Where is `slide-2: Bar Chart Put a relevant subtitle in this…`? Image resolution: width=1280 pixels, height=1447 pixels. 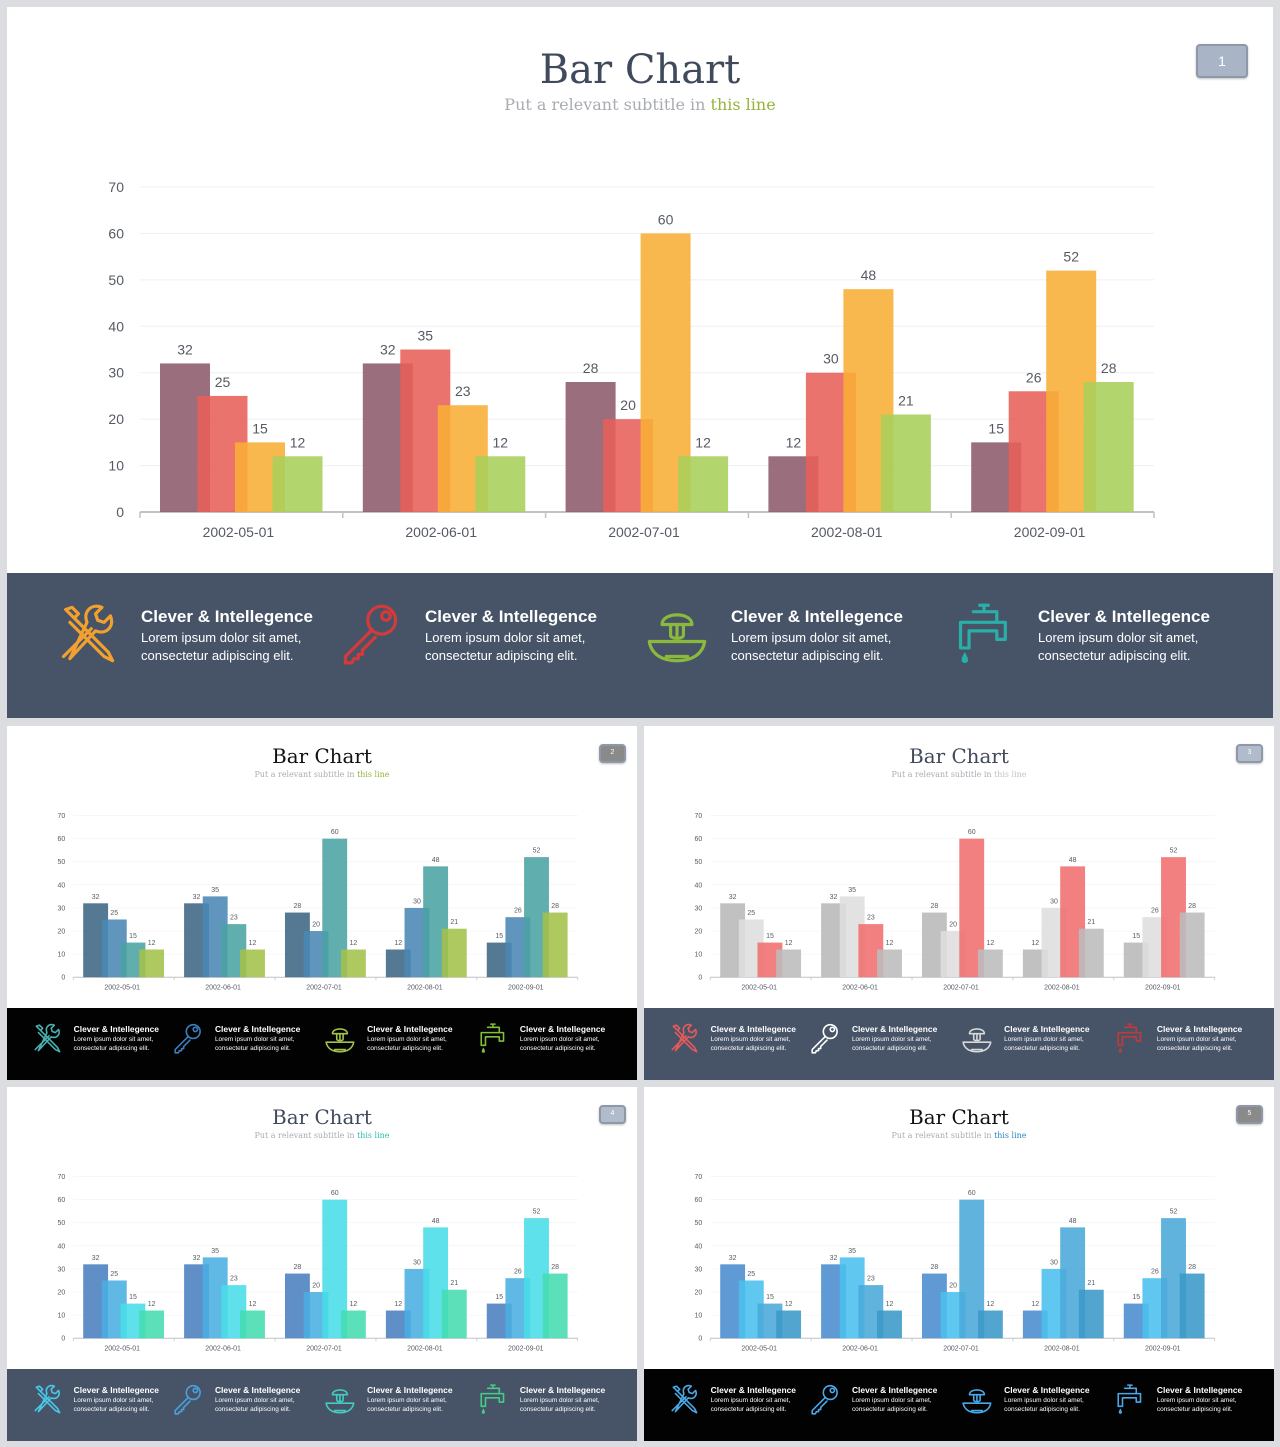 slide-2: Bar Chart Put a relevant subtitle in this… is located at coordinates (322, 903).